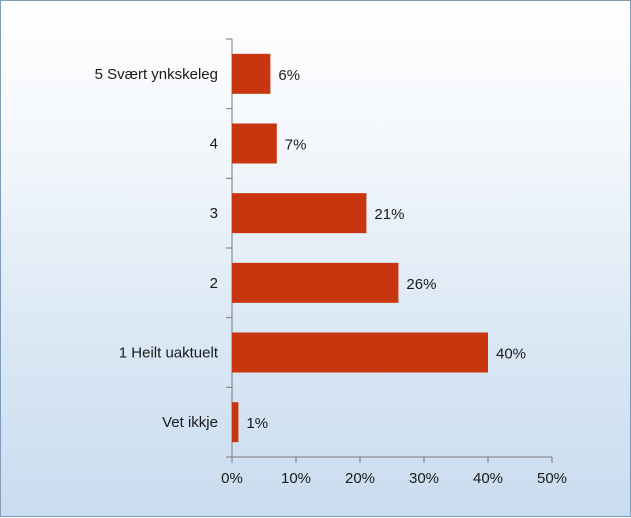 The height and width of the screenshot is (518, 631). What do you see at coordinates (214, 144) in the screenshot?
I see `category-label: 4` at bounding box center [214, 144].